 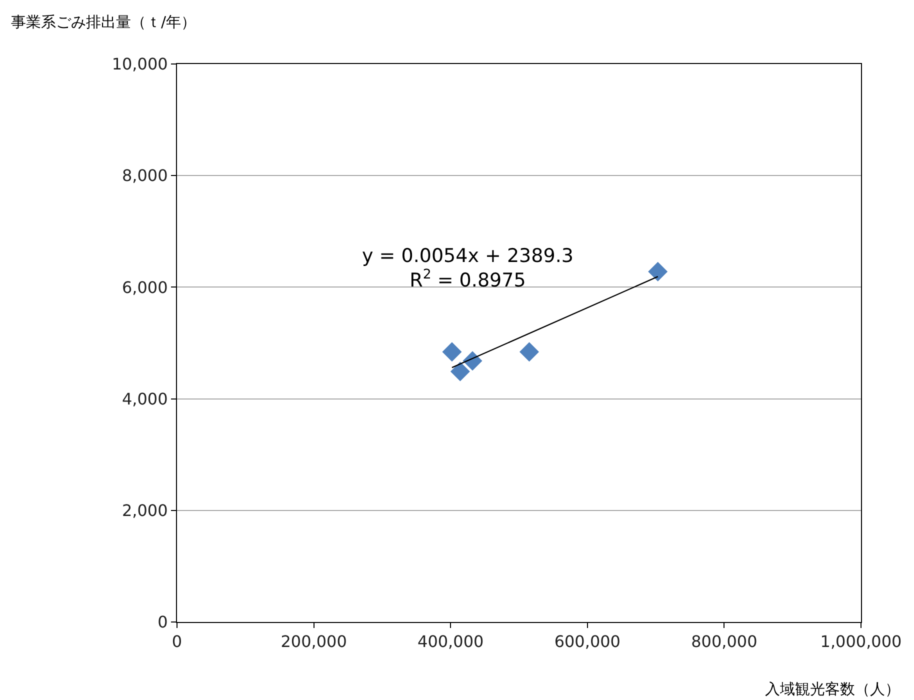 I want to click on y-tick-label: 6,000, so click(x=145, y=287).